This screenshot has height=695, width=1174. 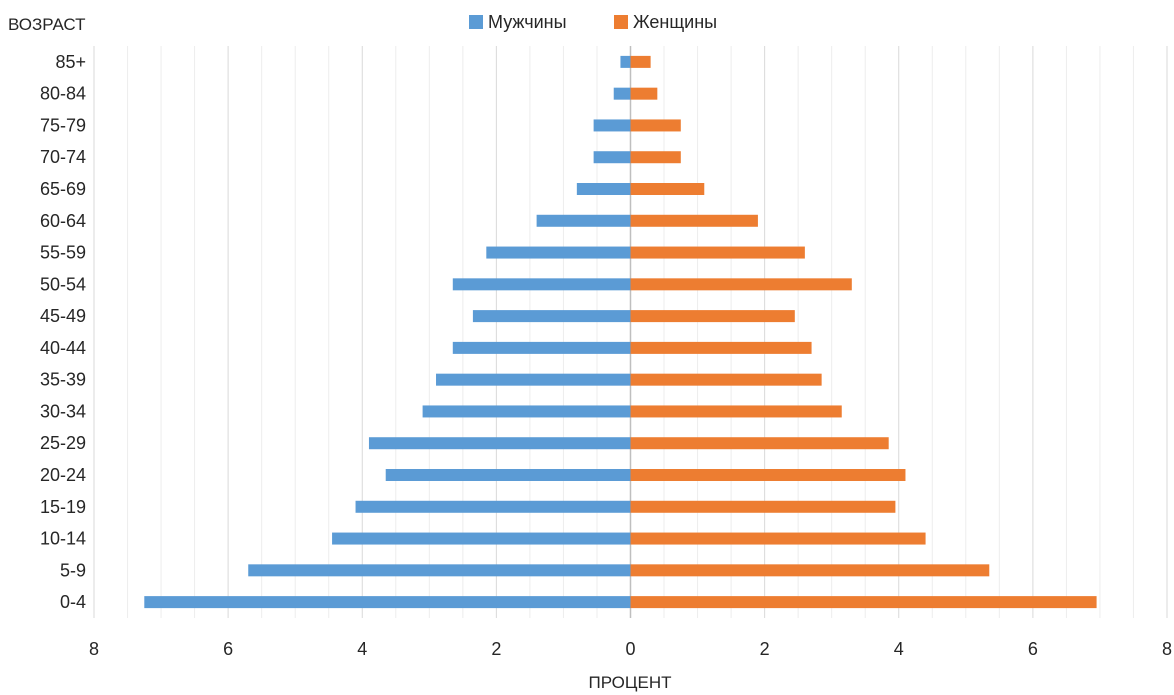 I want to click on y-tick-label: 30-34, so click(x=63, y=411).